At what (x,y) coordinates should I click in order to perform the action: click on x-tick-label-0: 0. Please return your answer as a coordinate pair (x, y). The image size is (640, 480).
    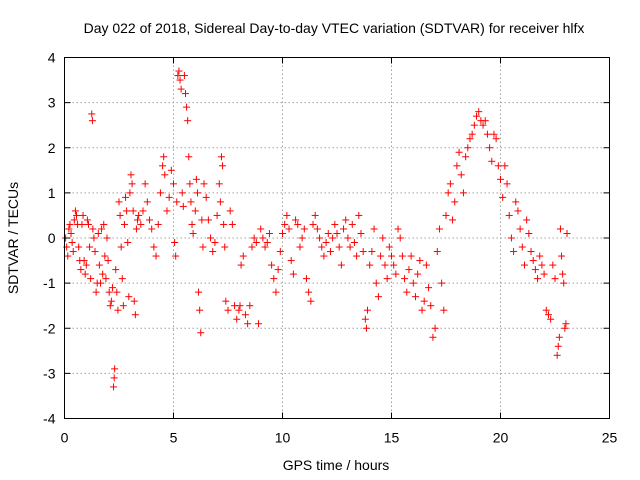
    Looking at the image, I should click on (65, 438).